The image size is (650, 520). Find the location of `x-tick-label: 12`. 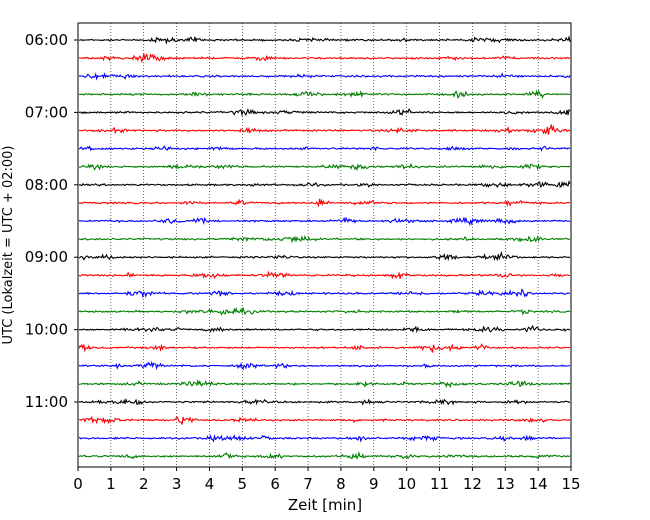

x-tick-label: 12 is located at coordinates (472, 484).